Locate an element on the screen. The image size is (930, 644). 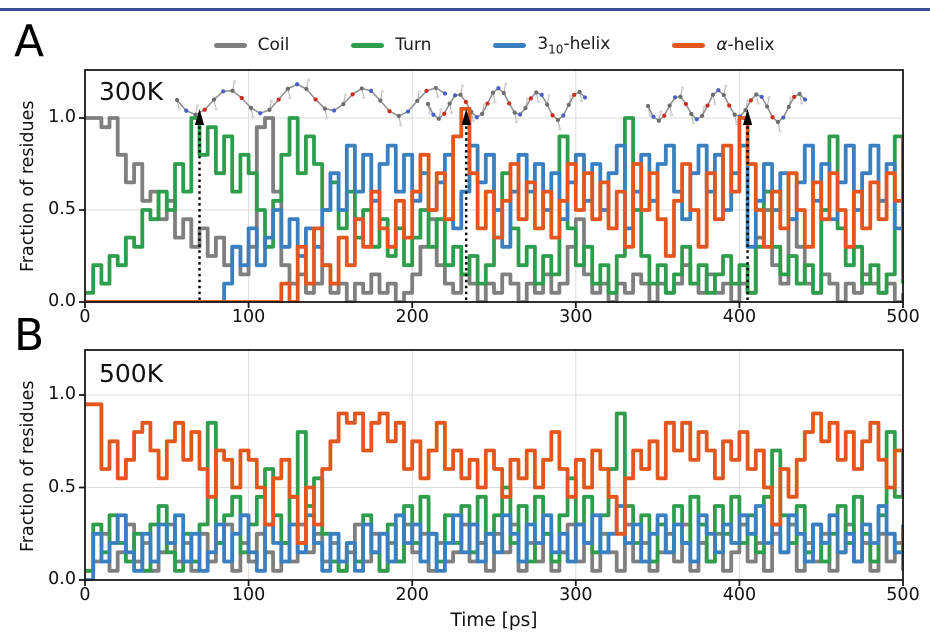
panel-a-temperature-annotation: 300K is located at coordinates (131, 91).